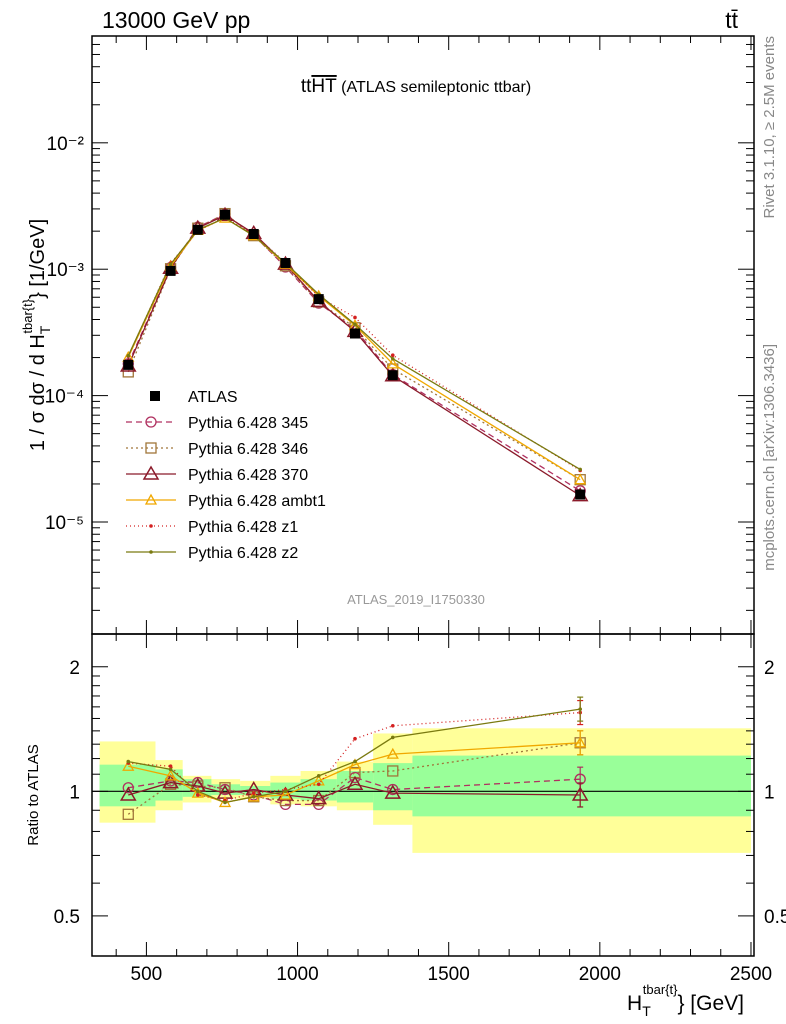 The width and height of the screenshot is (786, 1024). I want to click on x-tick-label: 2500, so click(751, 974).